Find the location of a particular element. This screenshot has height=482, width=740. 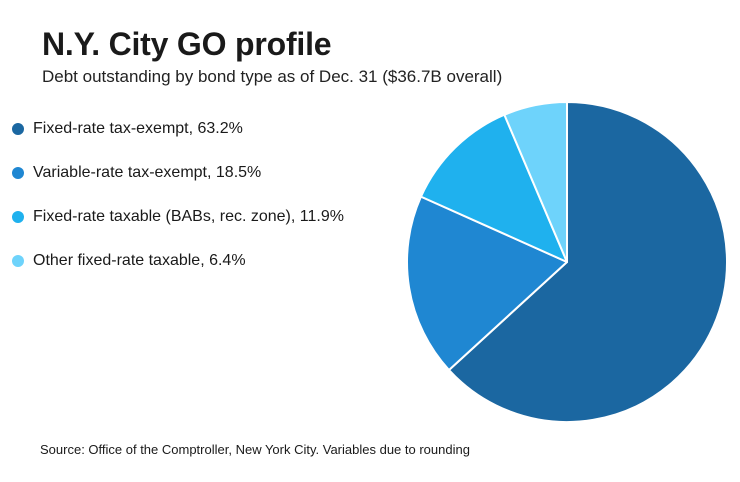

chart-title: N.Y. City GO profile is located at coordinates (187, 44).